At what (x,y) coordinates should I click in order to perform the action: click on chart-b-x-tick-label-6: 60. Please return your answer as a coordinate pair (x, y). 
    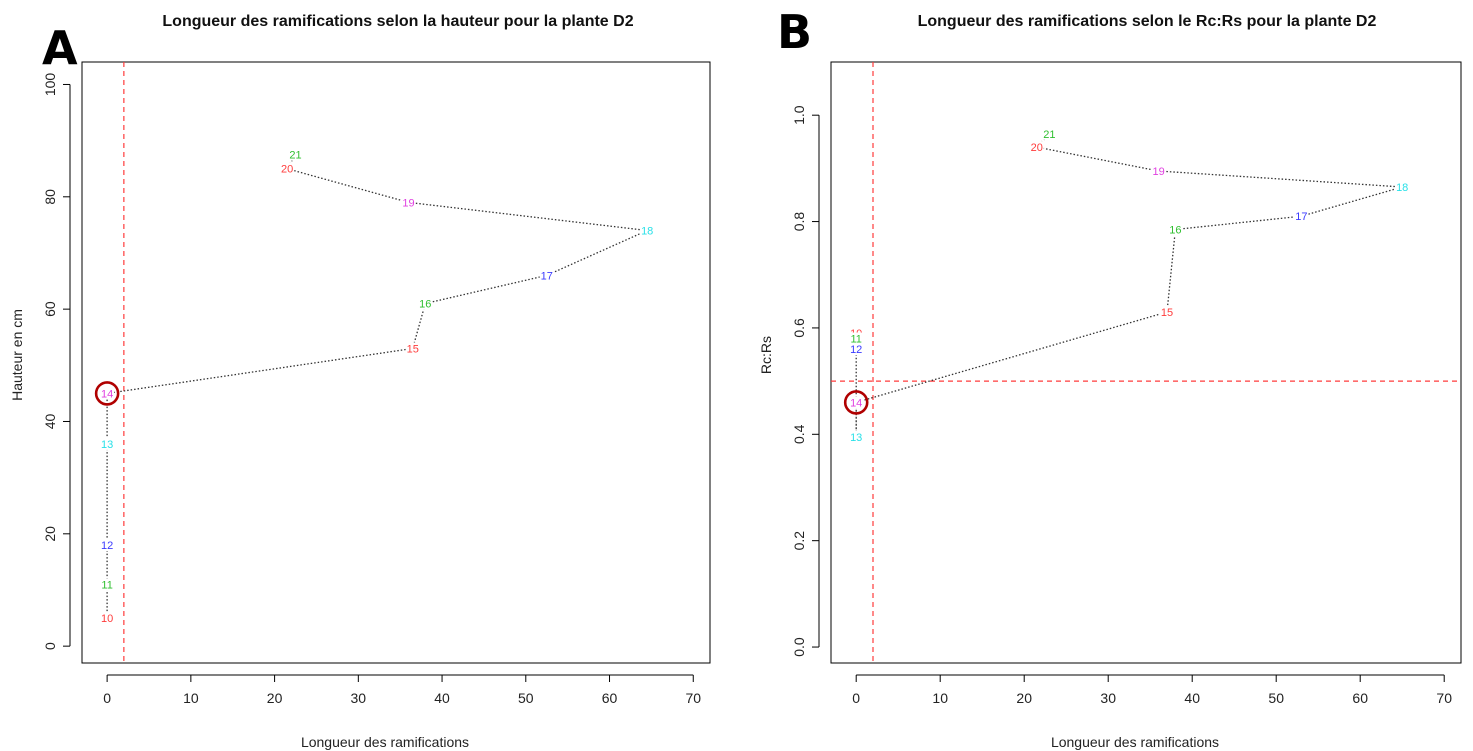
    Looking at the image, I should click on (1360, 698).